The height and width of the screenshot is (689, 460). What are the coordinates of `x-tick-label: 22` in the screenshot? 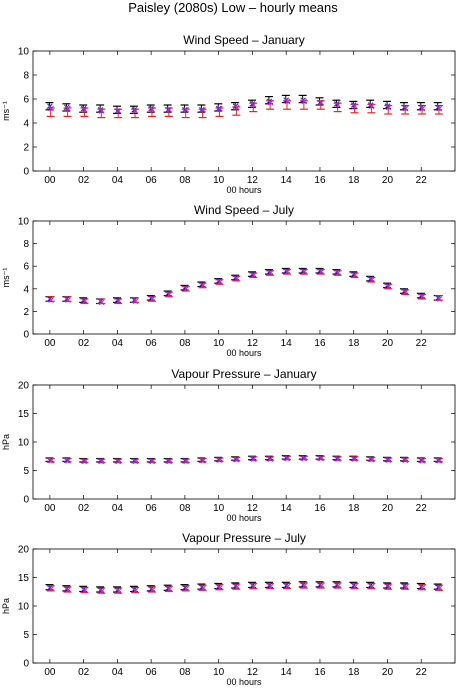 It's located at (422, 343).